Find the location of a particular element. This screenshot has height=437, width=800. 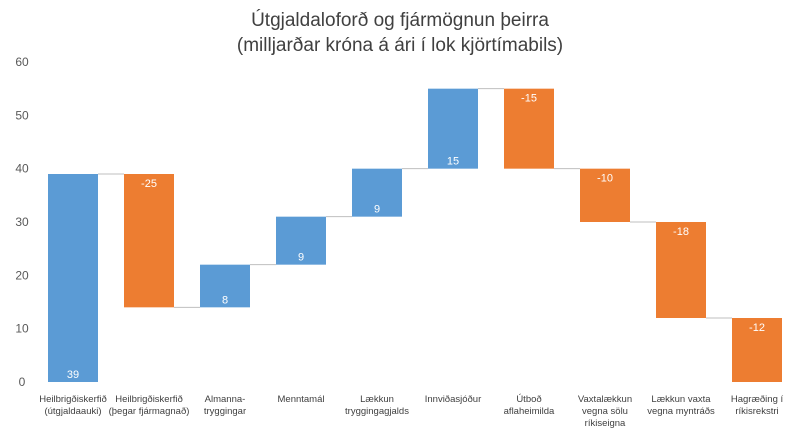

x-tick-label: Útboð is located at coordinates (528, 399).